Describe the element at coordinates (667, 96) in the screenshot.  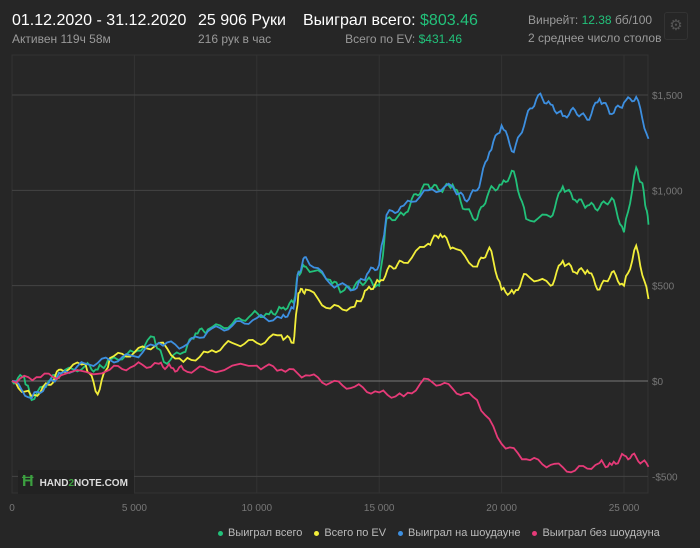
I see `y-tick-label: $1,500` at that location.